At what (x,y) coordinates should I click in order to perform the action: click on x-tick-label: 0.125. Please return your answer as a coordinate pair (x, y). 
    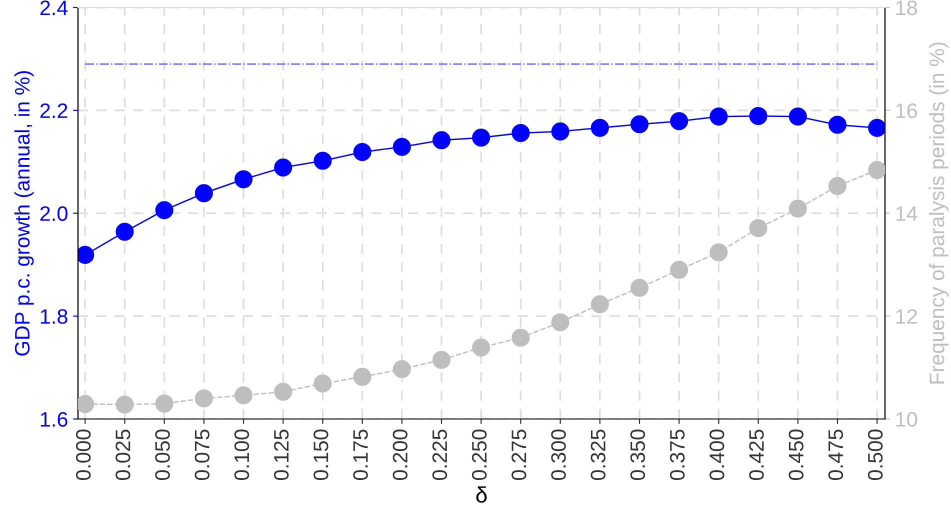
    Looking at the image, I should click on (281, 455).